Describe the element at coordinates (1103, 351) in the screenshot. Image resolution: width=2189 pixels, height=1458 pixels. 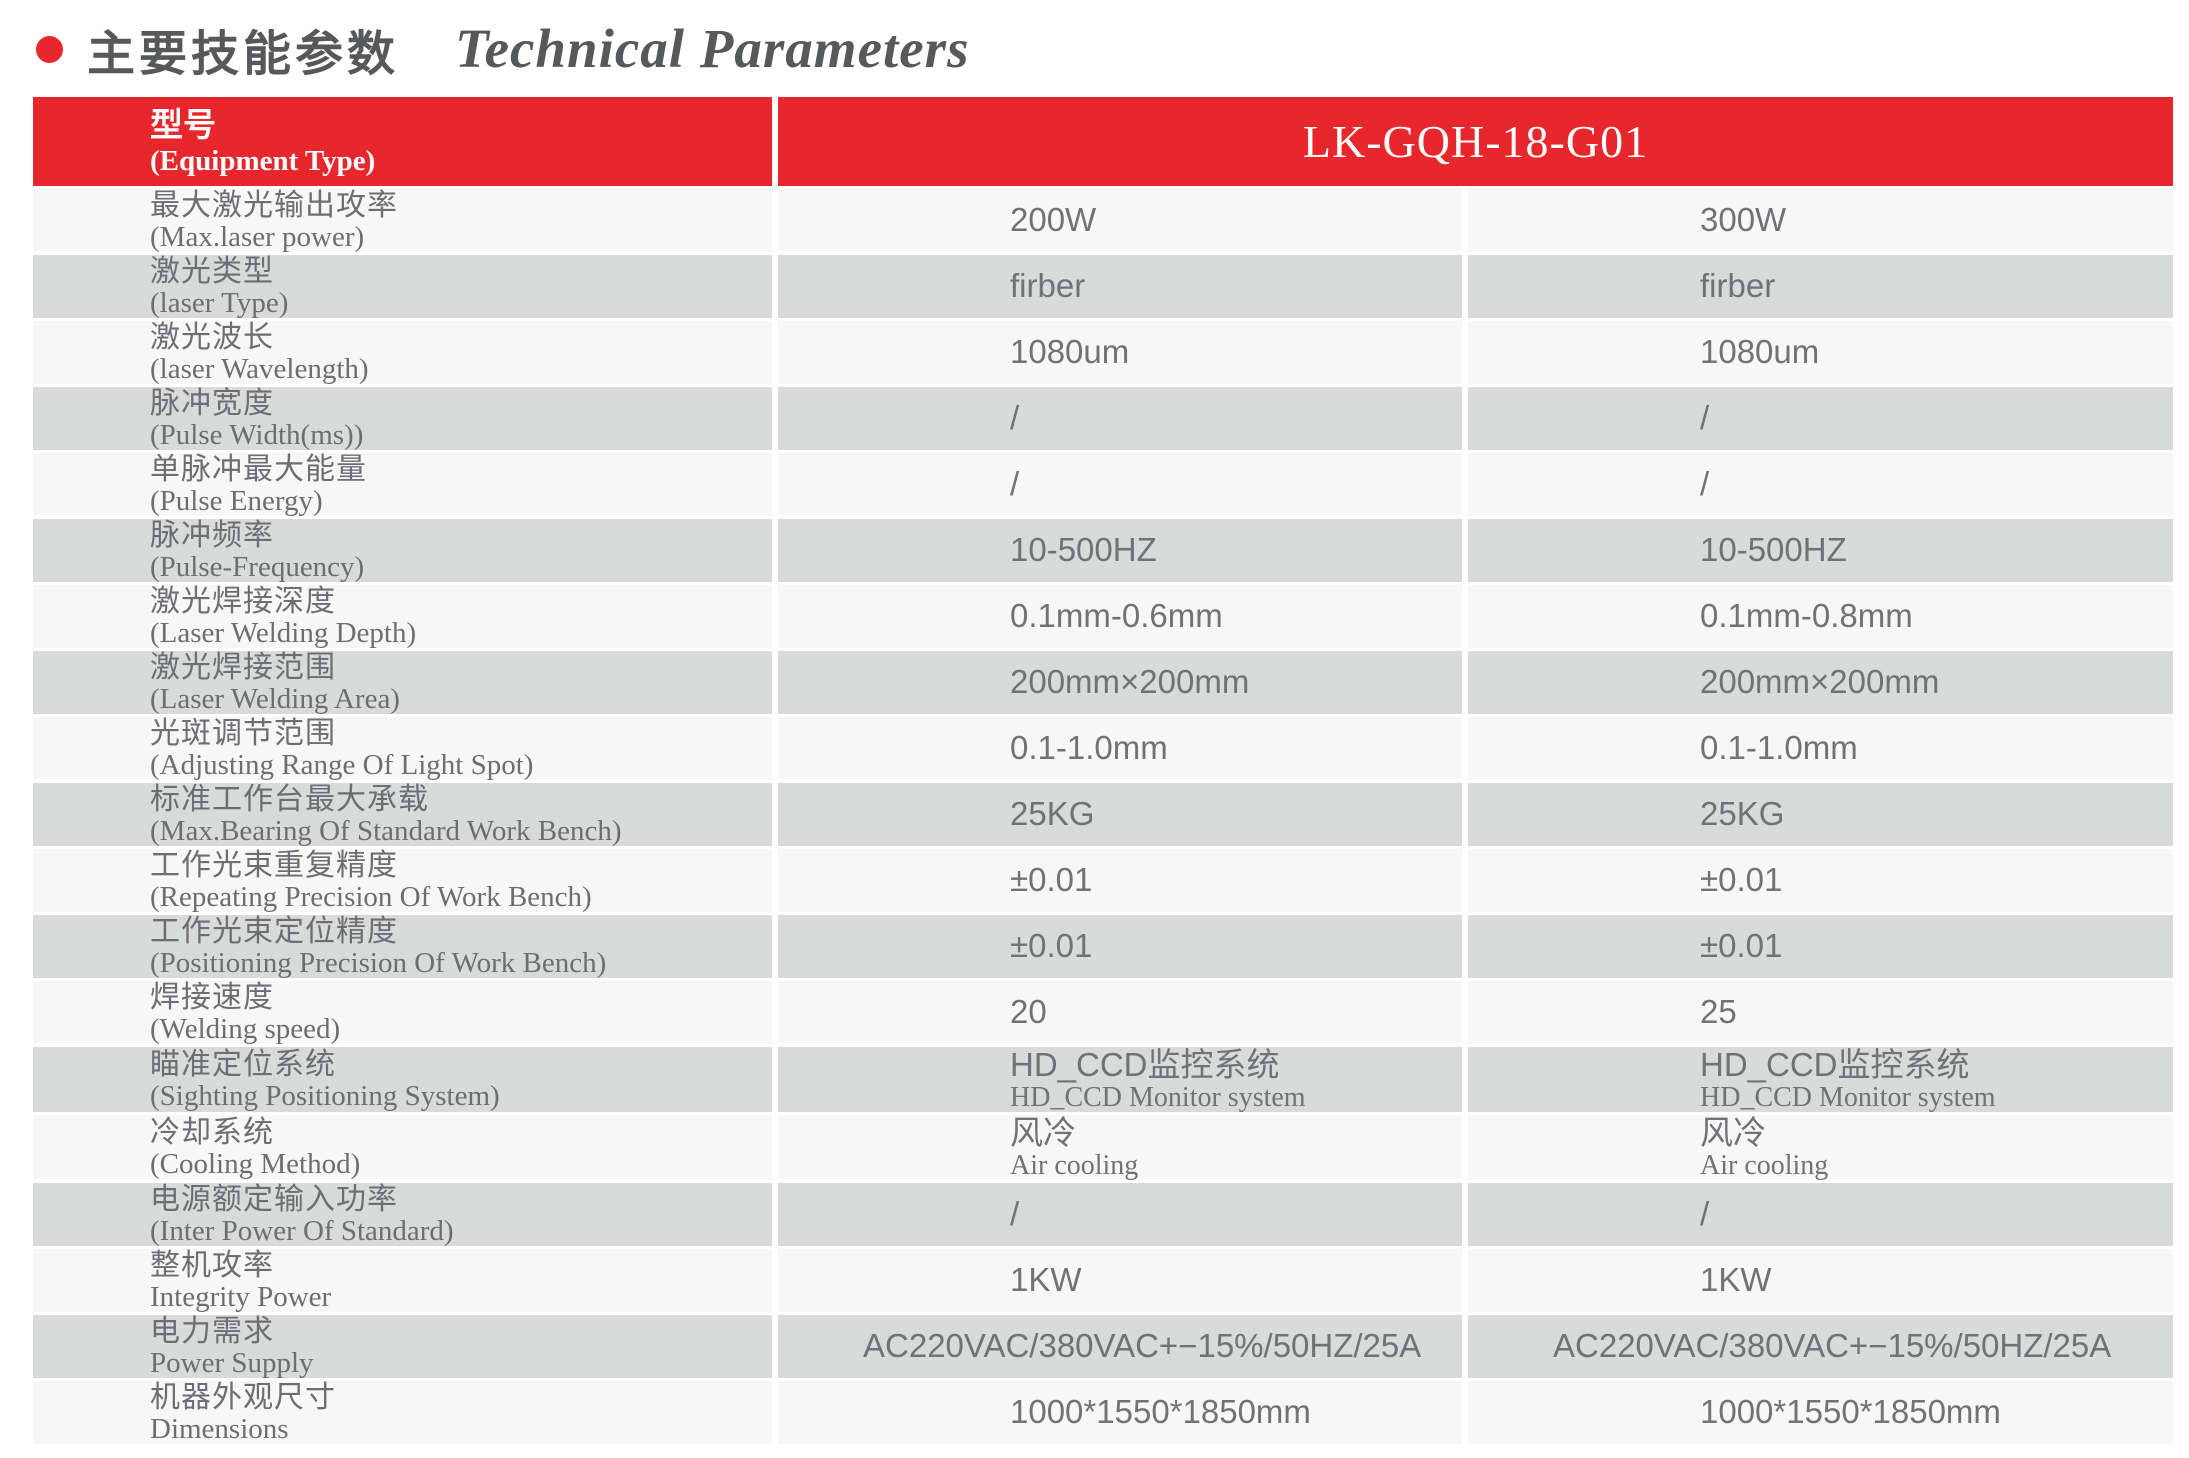
I see `table-row: 激光波长 (laser Wavelength) 1080um 1080um` at that location.